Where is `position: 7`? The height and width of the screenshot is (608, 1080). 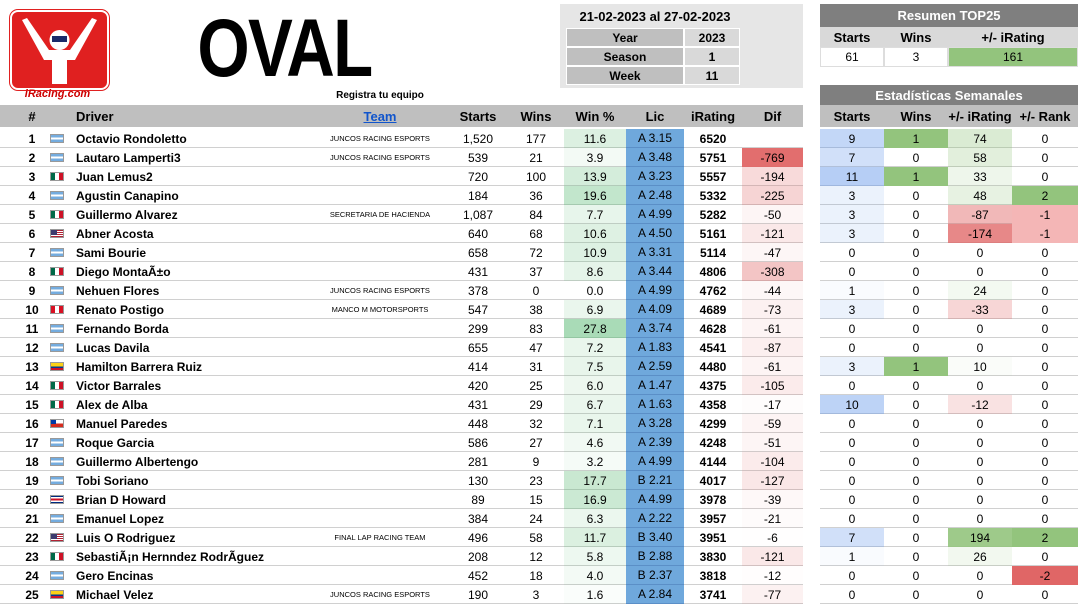
position: 7 is located at coordinates (32, 252).